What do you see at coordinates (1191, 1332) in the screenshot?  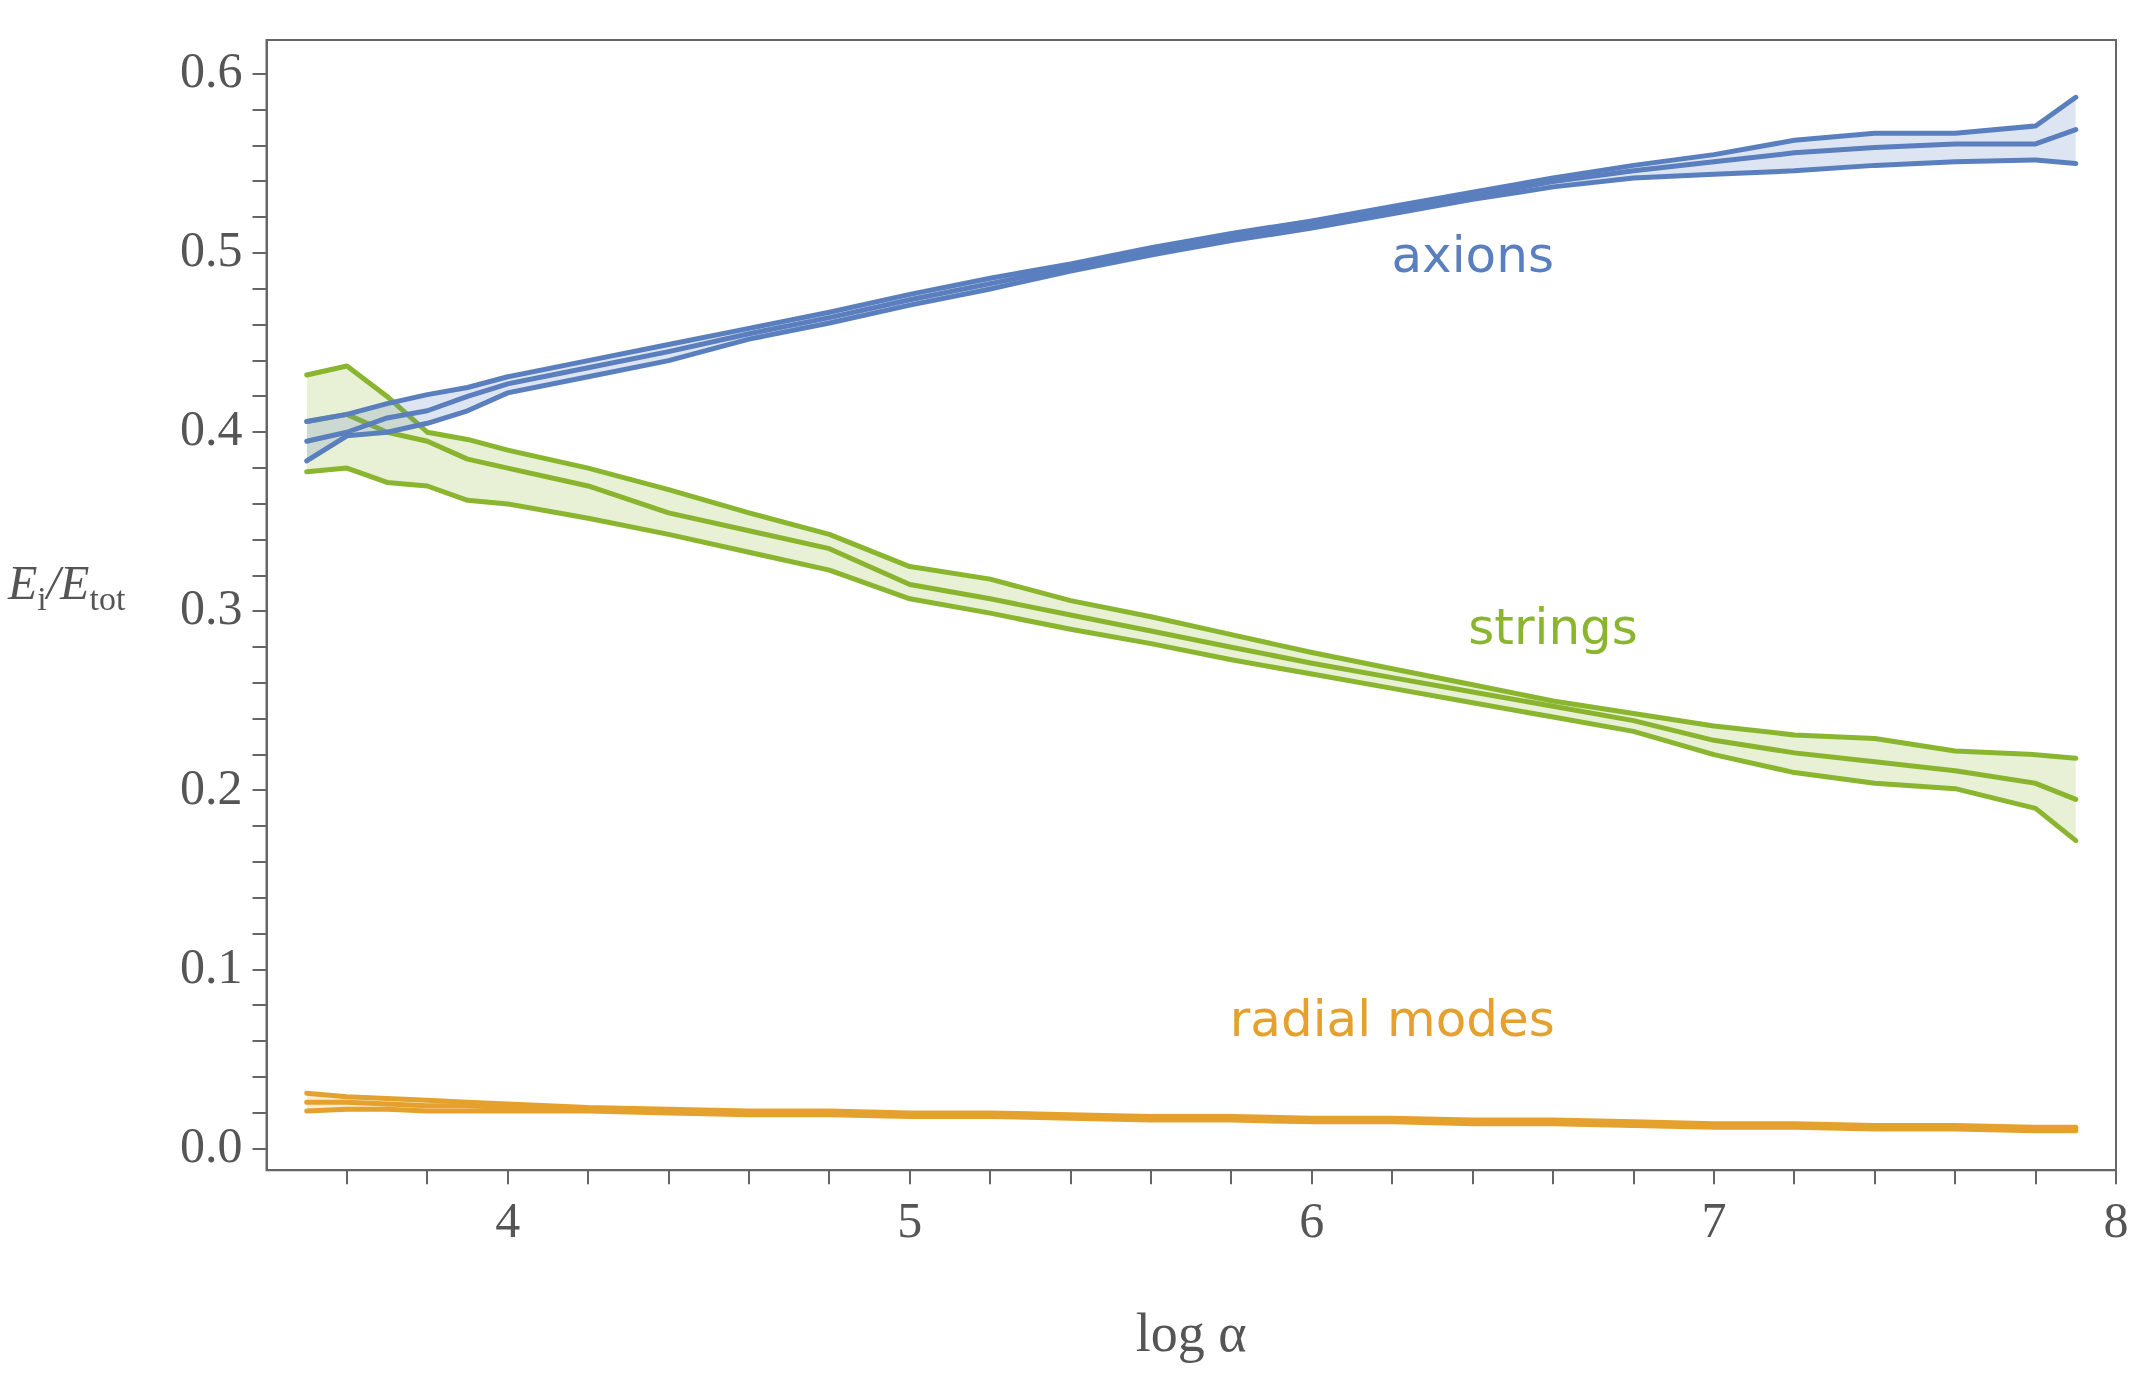 I see `x-axis-title: log α` at bounding box center [1191, 1332].